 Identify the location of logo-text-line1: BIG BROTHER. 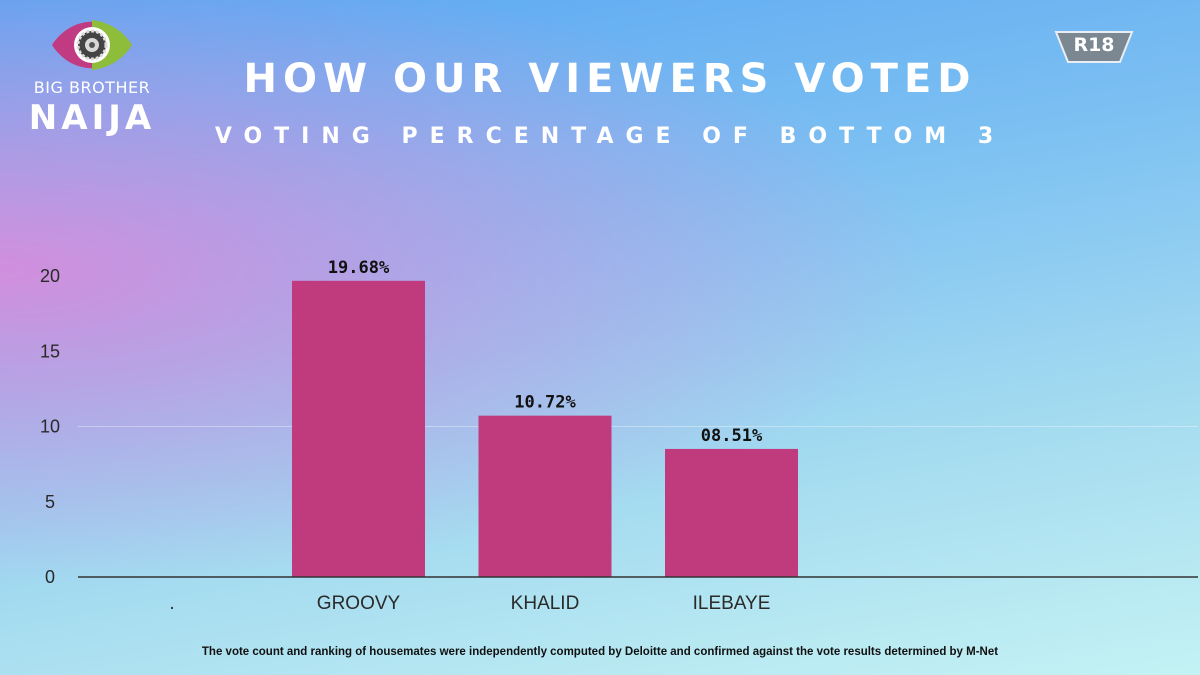
(92, 87).